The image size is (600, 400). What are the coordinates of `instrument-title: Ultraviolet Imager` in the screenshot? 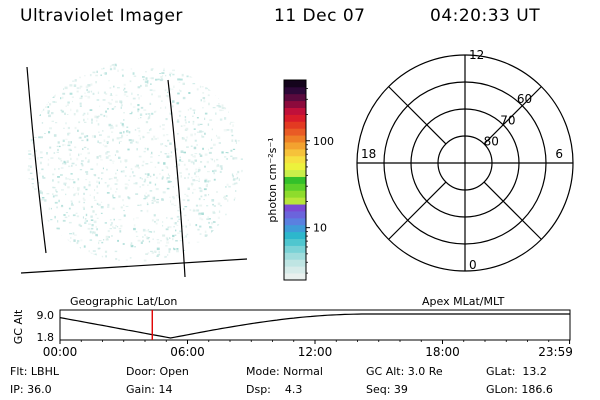 It's located at (101, 16).